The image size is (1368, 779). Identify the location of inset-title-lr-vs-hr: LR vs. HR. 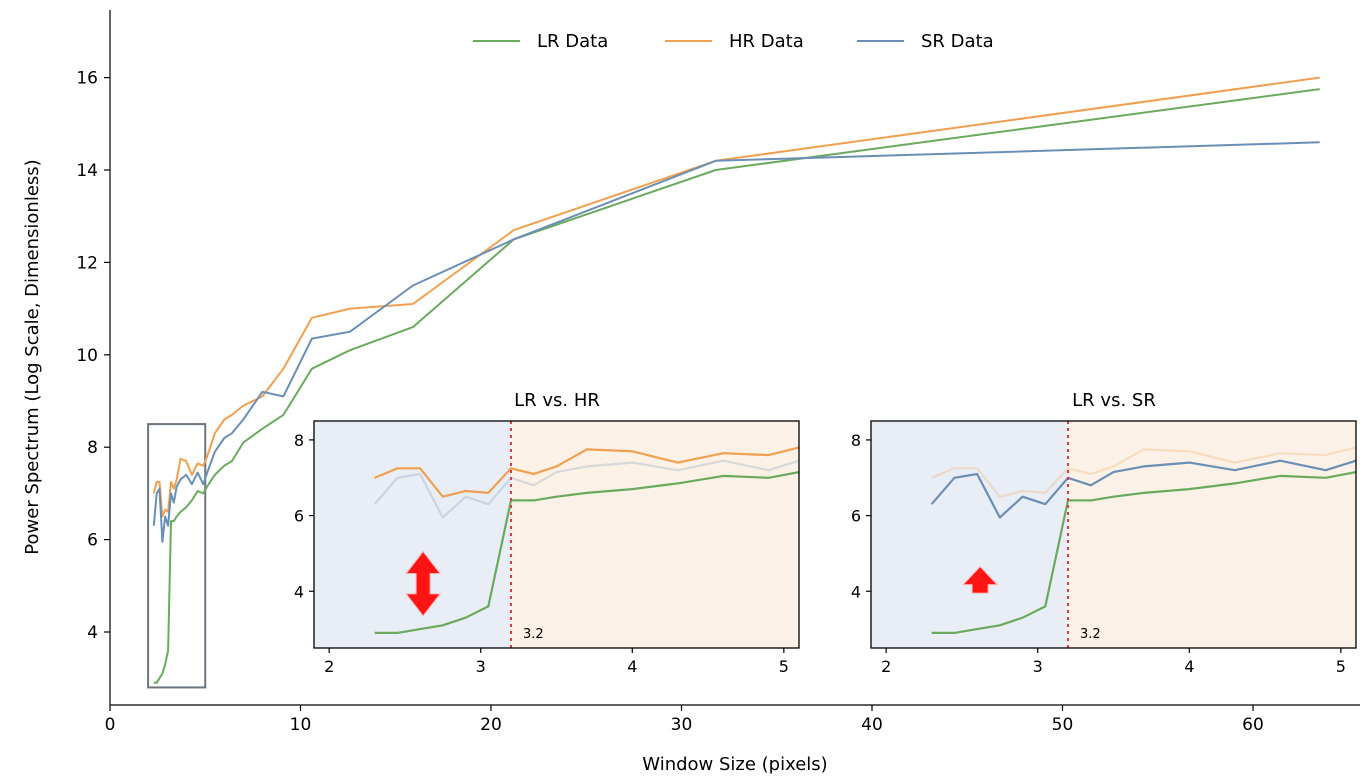
(557, 400).